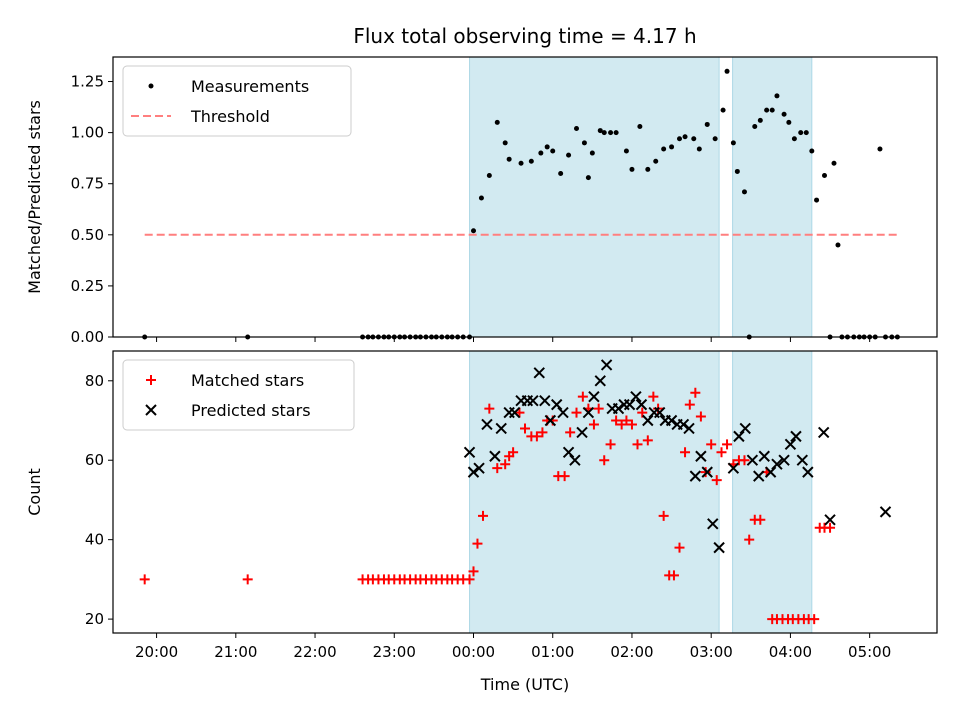  What do you see at coordinates (87, 286) in the screenshot?
I see `y-tick-label: 0.25` at bounding box center [87, 286].